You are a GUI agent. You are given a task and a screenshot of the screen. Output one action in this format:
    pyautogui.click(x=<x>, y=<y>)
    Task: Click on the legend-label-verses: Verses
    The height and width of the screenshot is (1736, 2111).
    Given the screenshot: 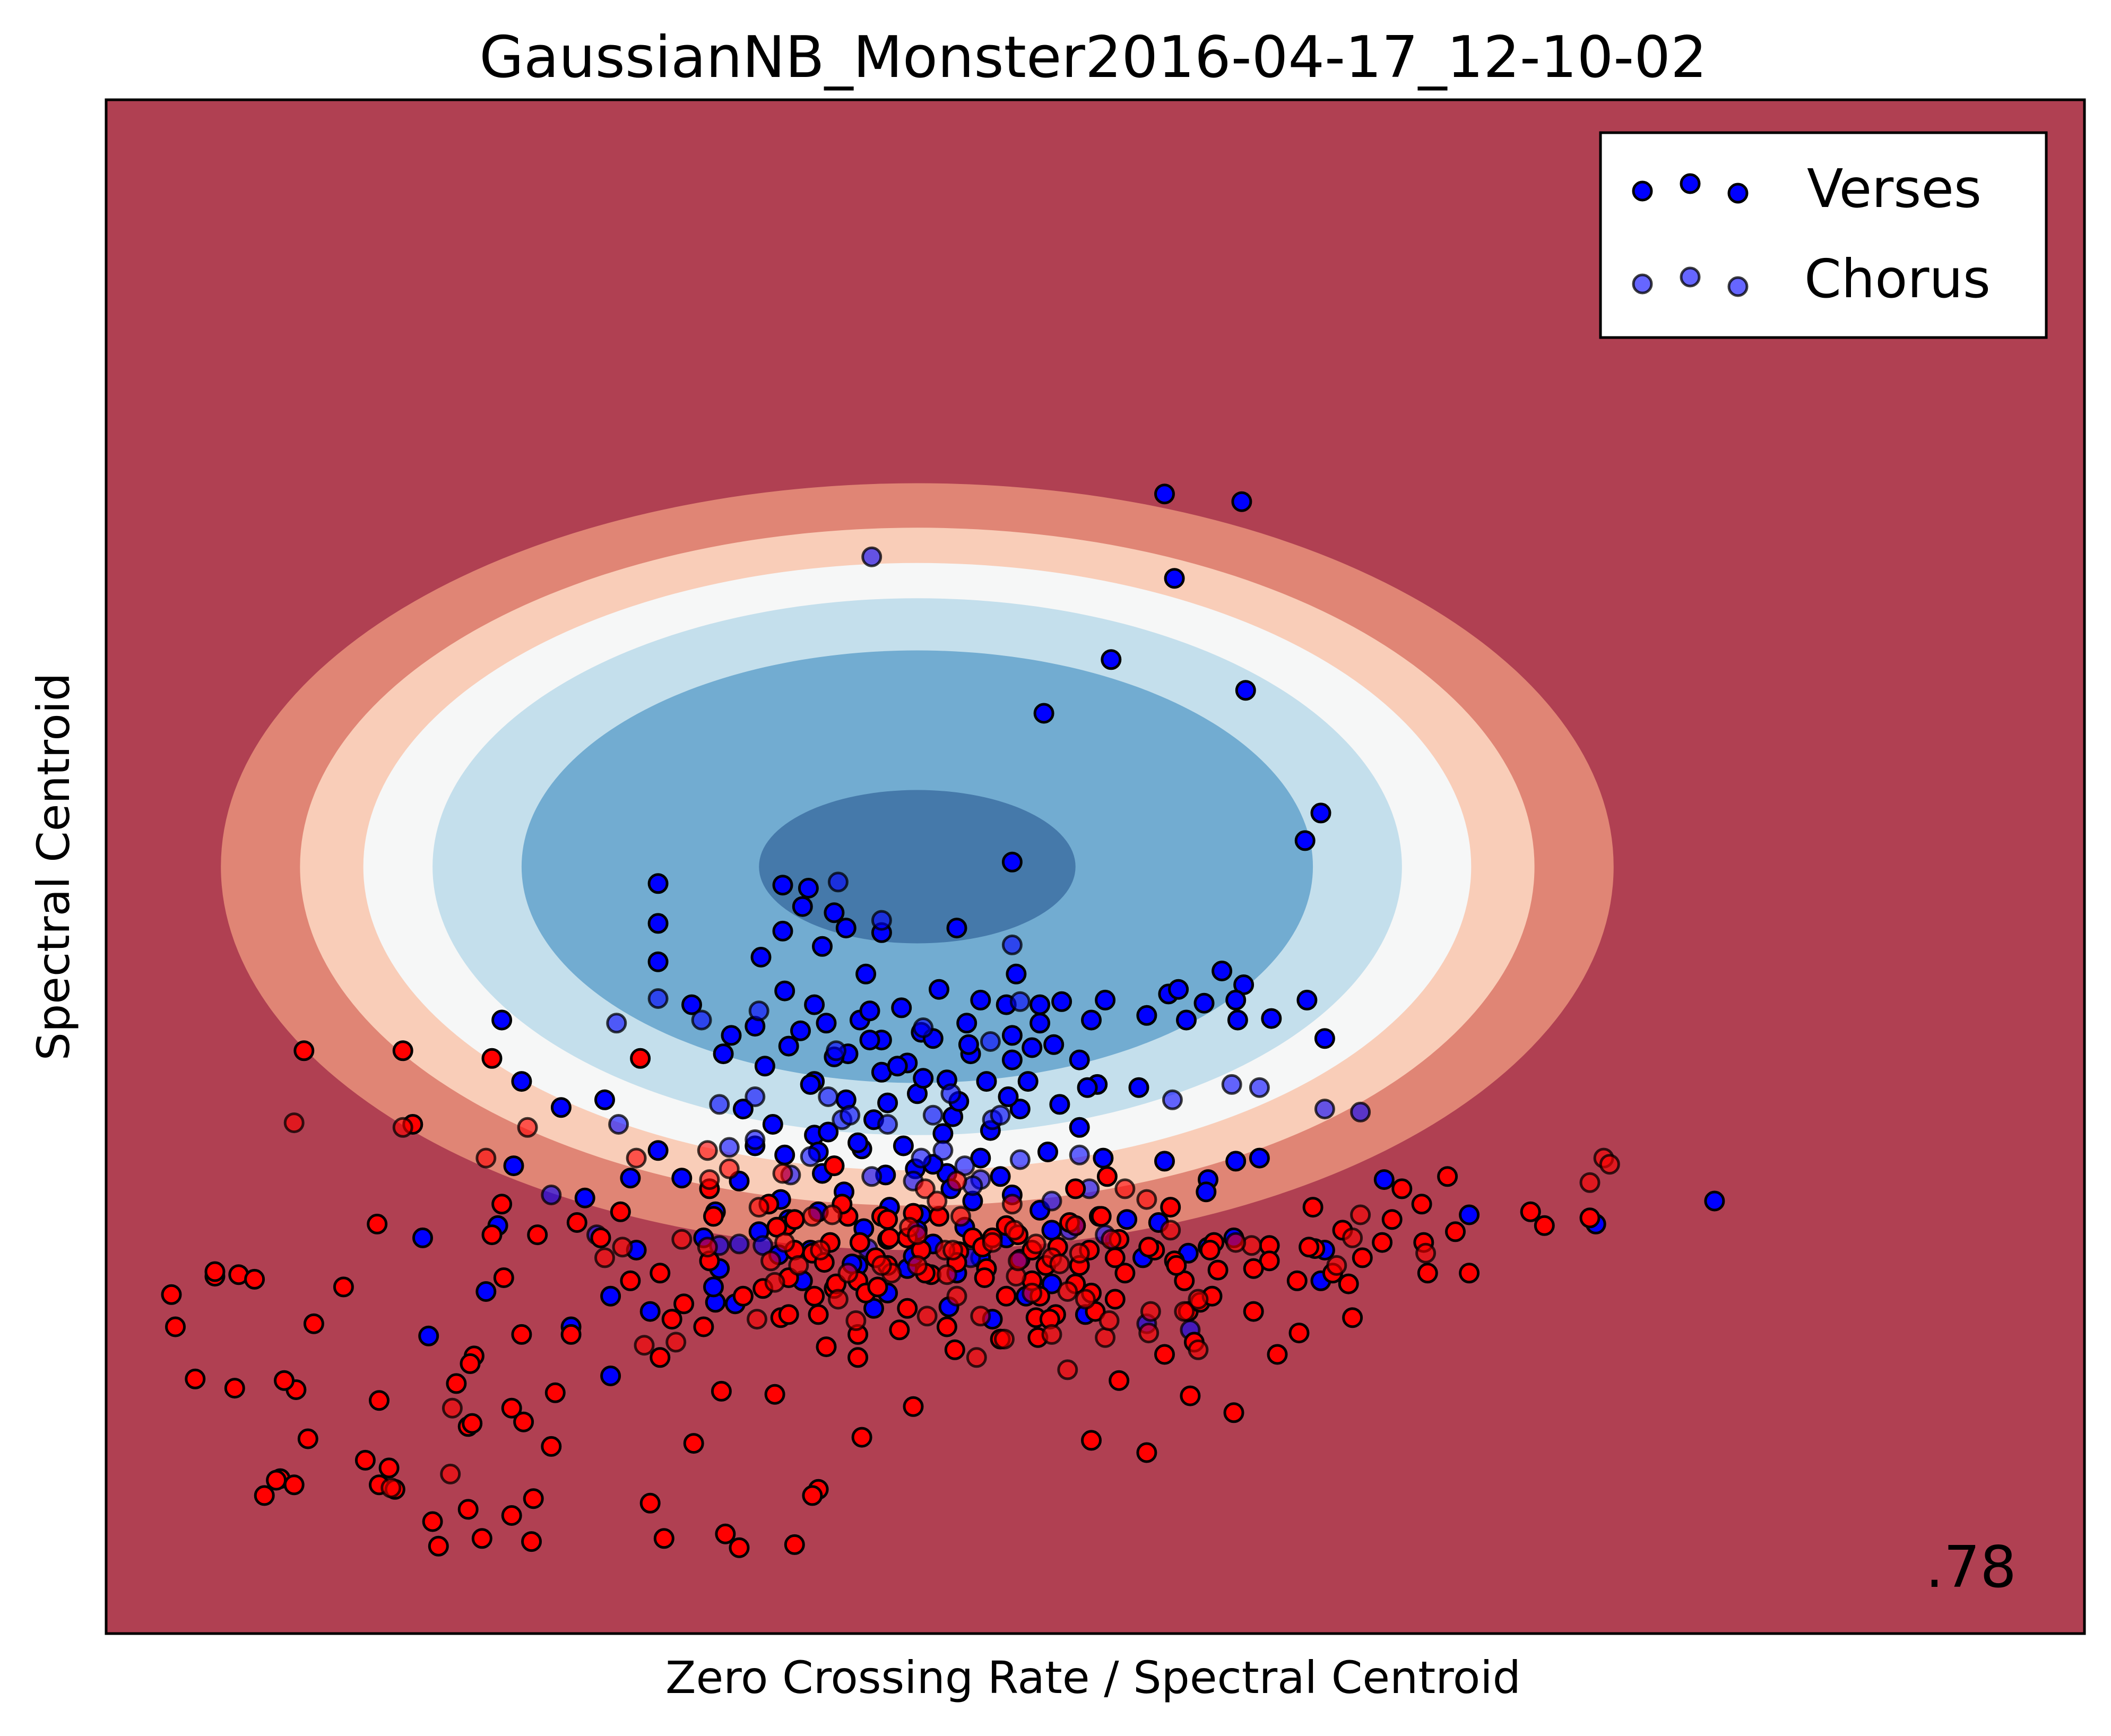 What is the action you would take?
    pyautogui.click(x=1894, y=189)
    